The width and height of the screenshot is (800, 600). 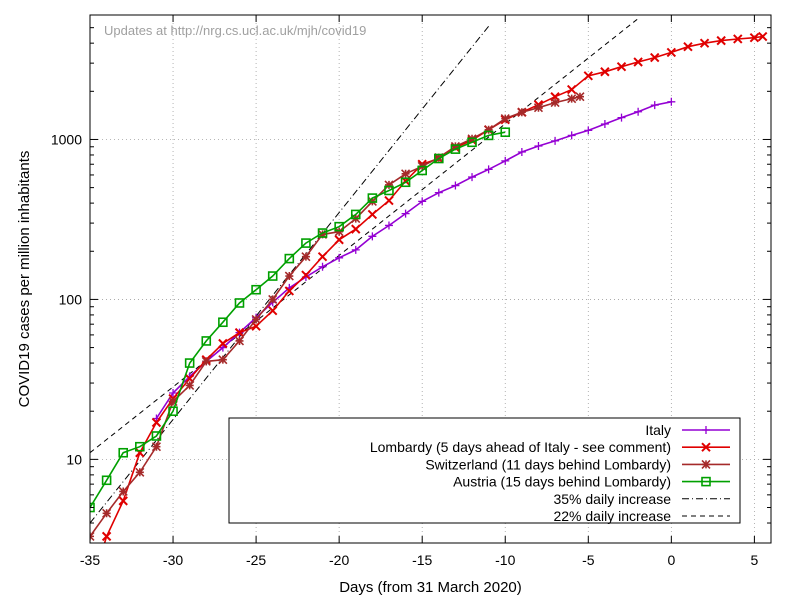 I want to click on legend-label: 22% daily increase, so click(x=612, y=516).